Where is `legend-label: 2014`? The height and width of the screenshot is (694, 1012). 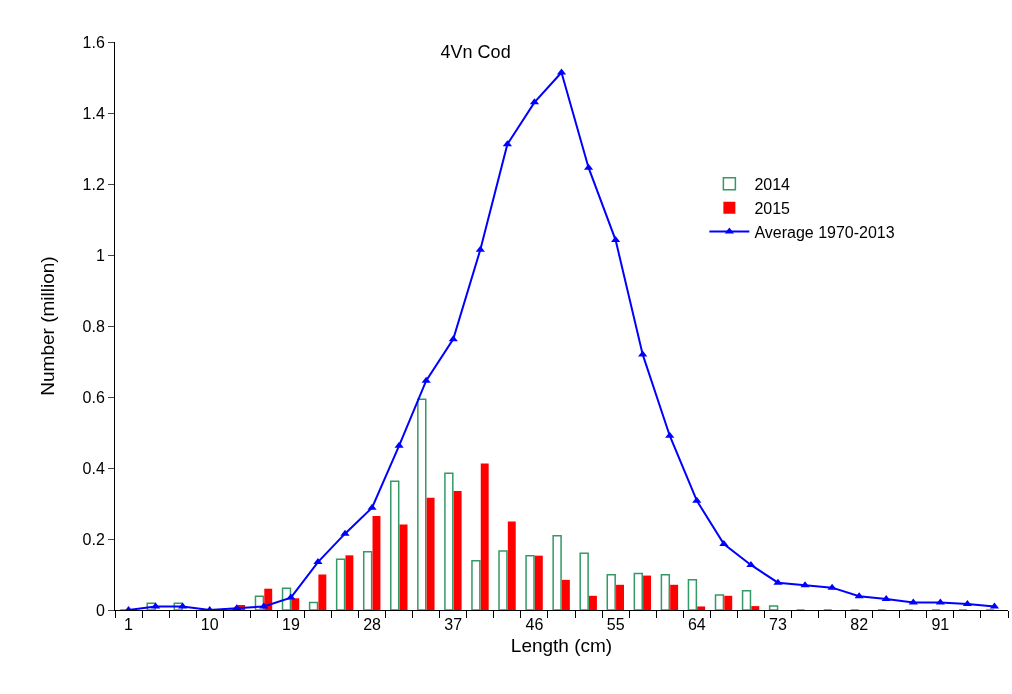 legend-label: 2014 is located at coordinates (772, 185).